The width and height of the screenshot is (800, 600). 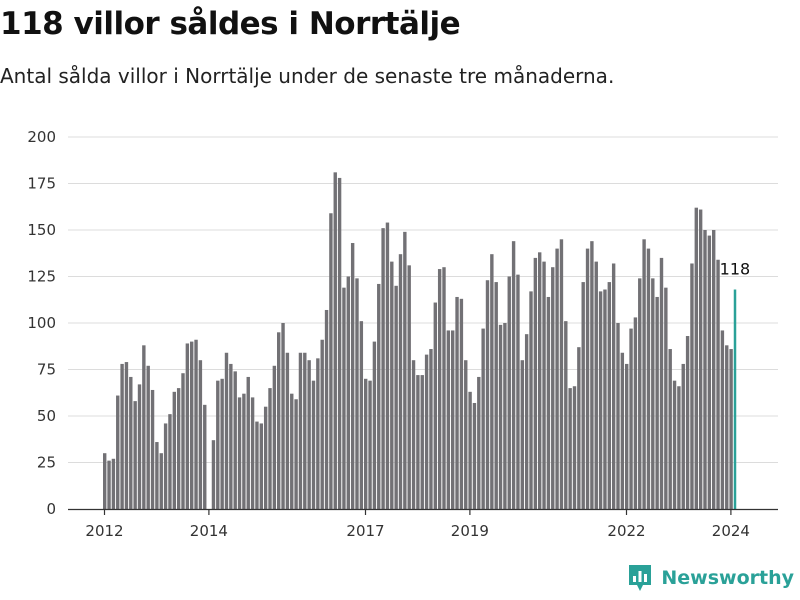 I want to click on y-tick-label: 175, so click(x=41, y=184).